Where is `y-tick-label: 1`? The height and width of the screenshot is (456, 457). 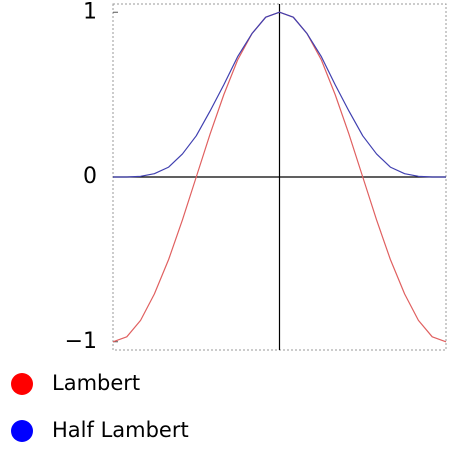
y-tick-label: 1 is located at coordinates (90, 12).